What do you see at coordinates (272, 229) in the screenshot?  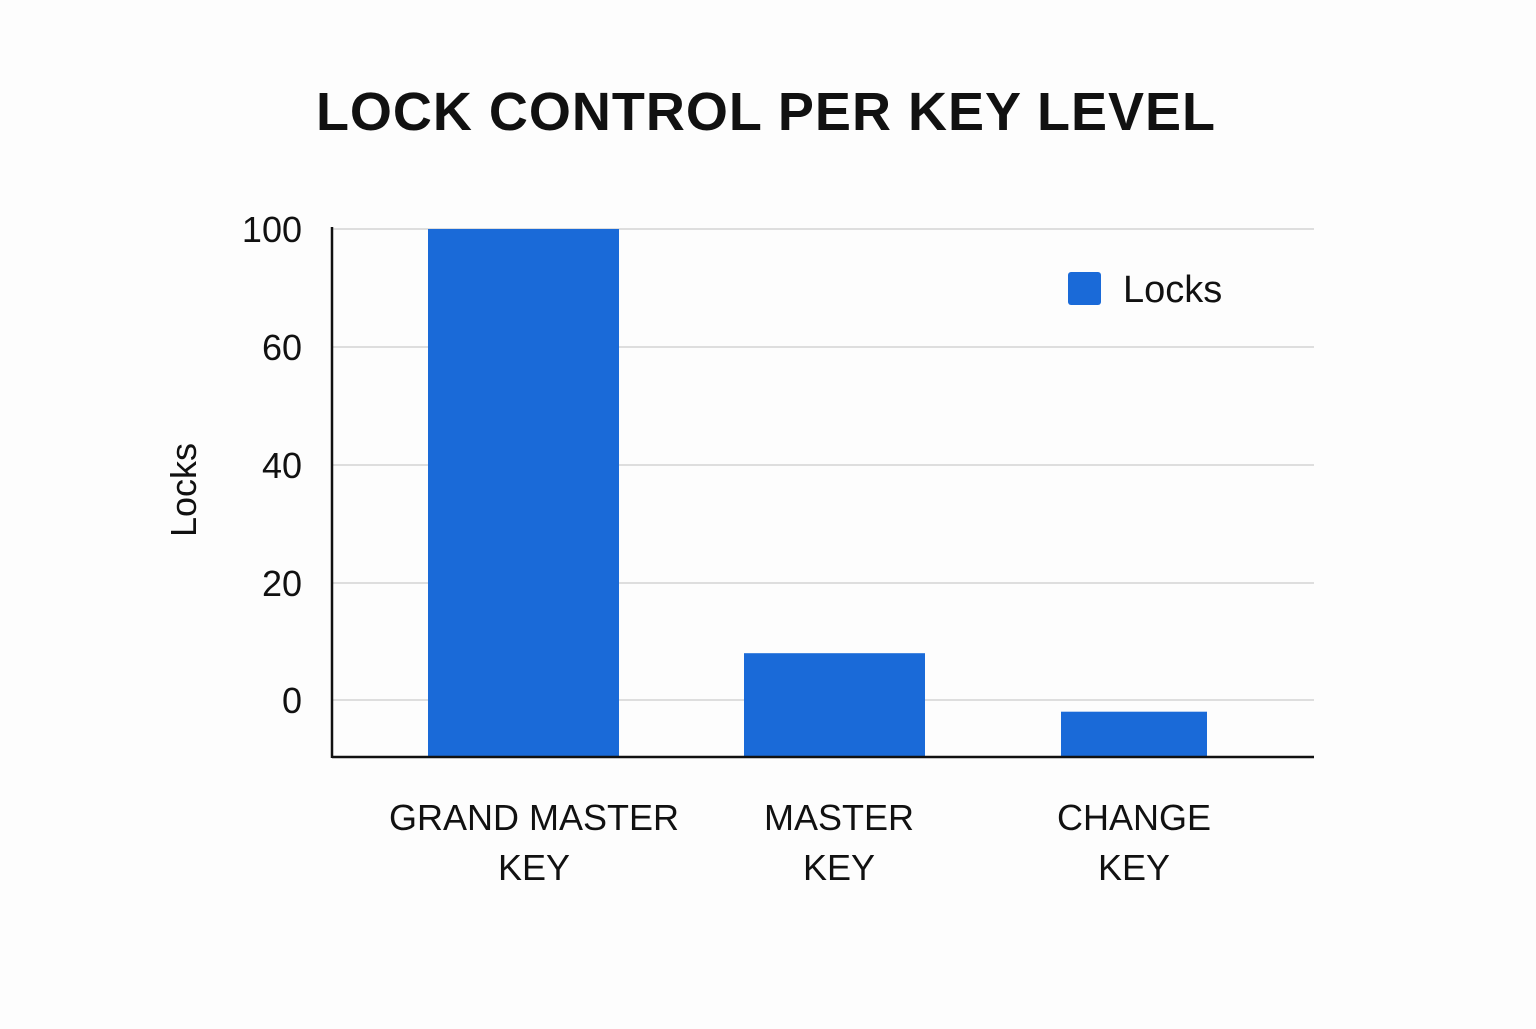 I see `y-tick-label: 100` at bounding box center [272, 229].